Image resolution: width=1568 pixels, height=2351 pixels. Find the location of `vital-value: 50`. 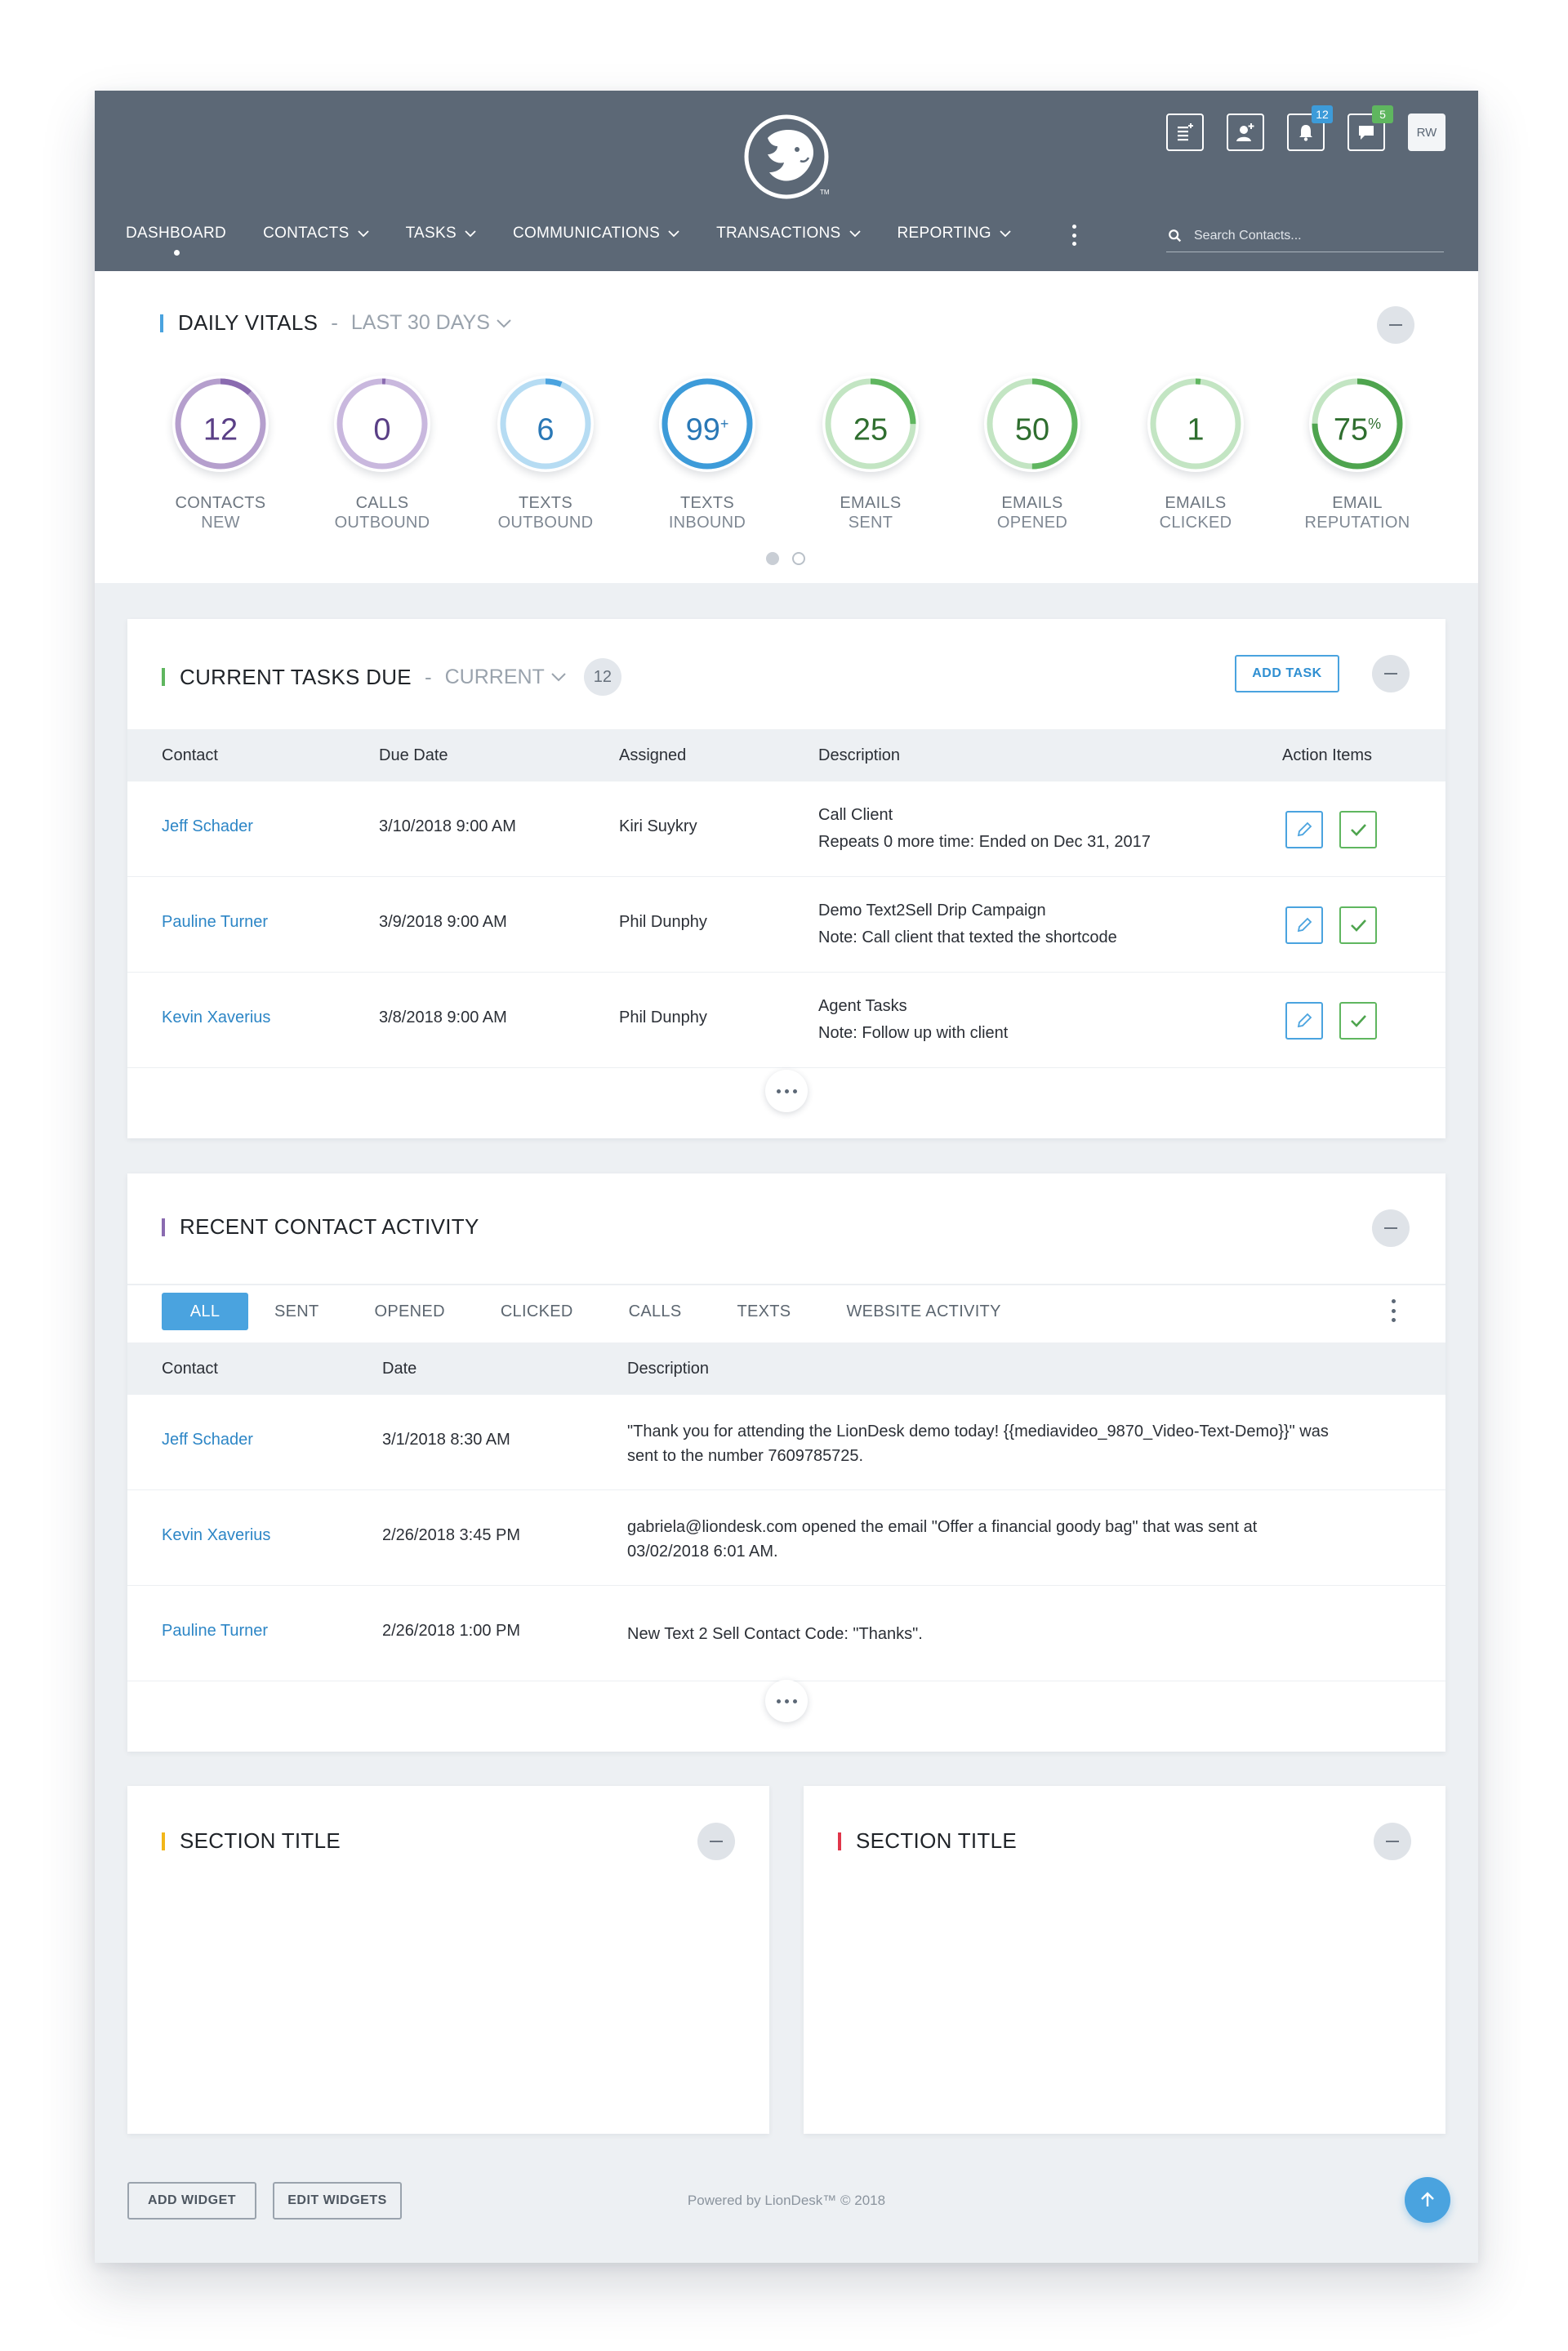

vital-value: 50 is located at coordinates (1032, 429).